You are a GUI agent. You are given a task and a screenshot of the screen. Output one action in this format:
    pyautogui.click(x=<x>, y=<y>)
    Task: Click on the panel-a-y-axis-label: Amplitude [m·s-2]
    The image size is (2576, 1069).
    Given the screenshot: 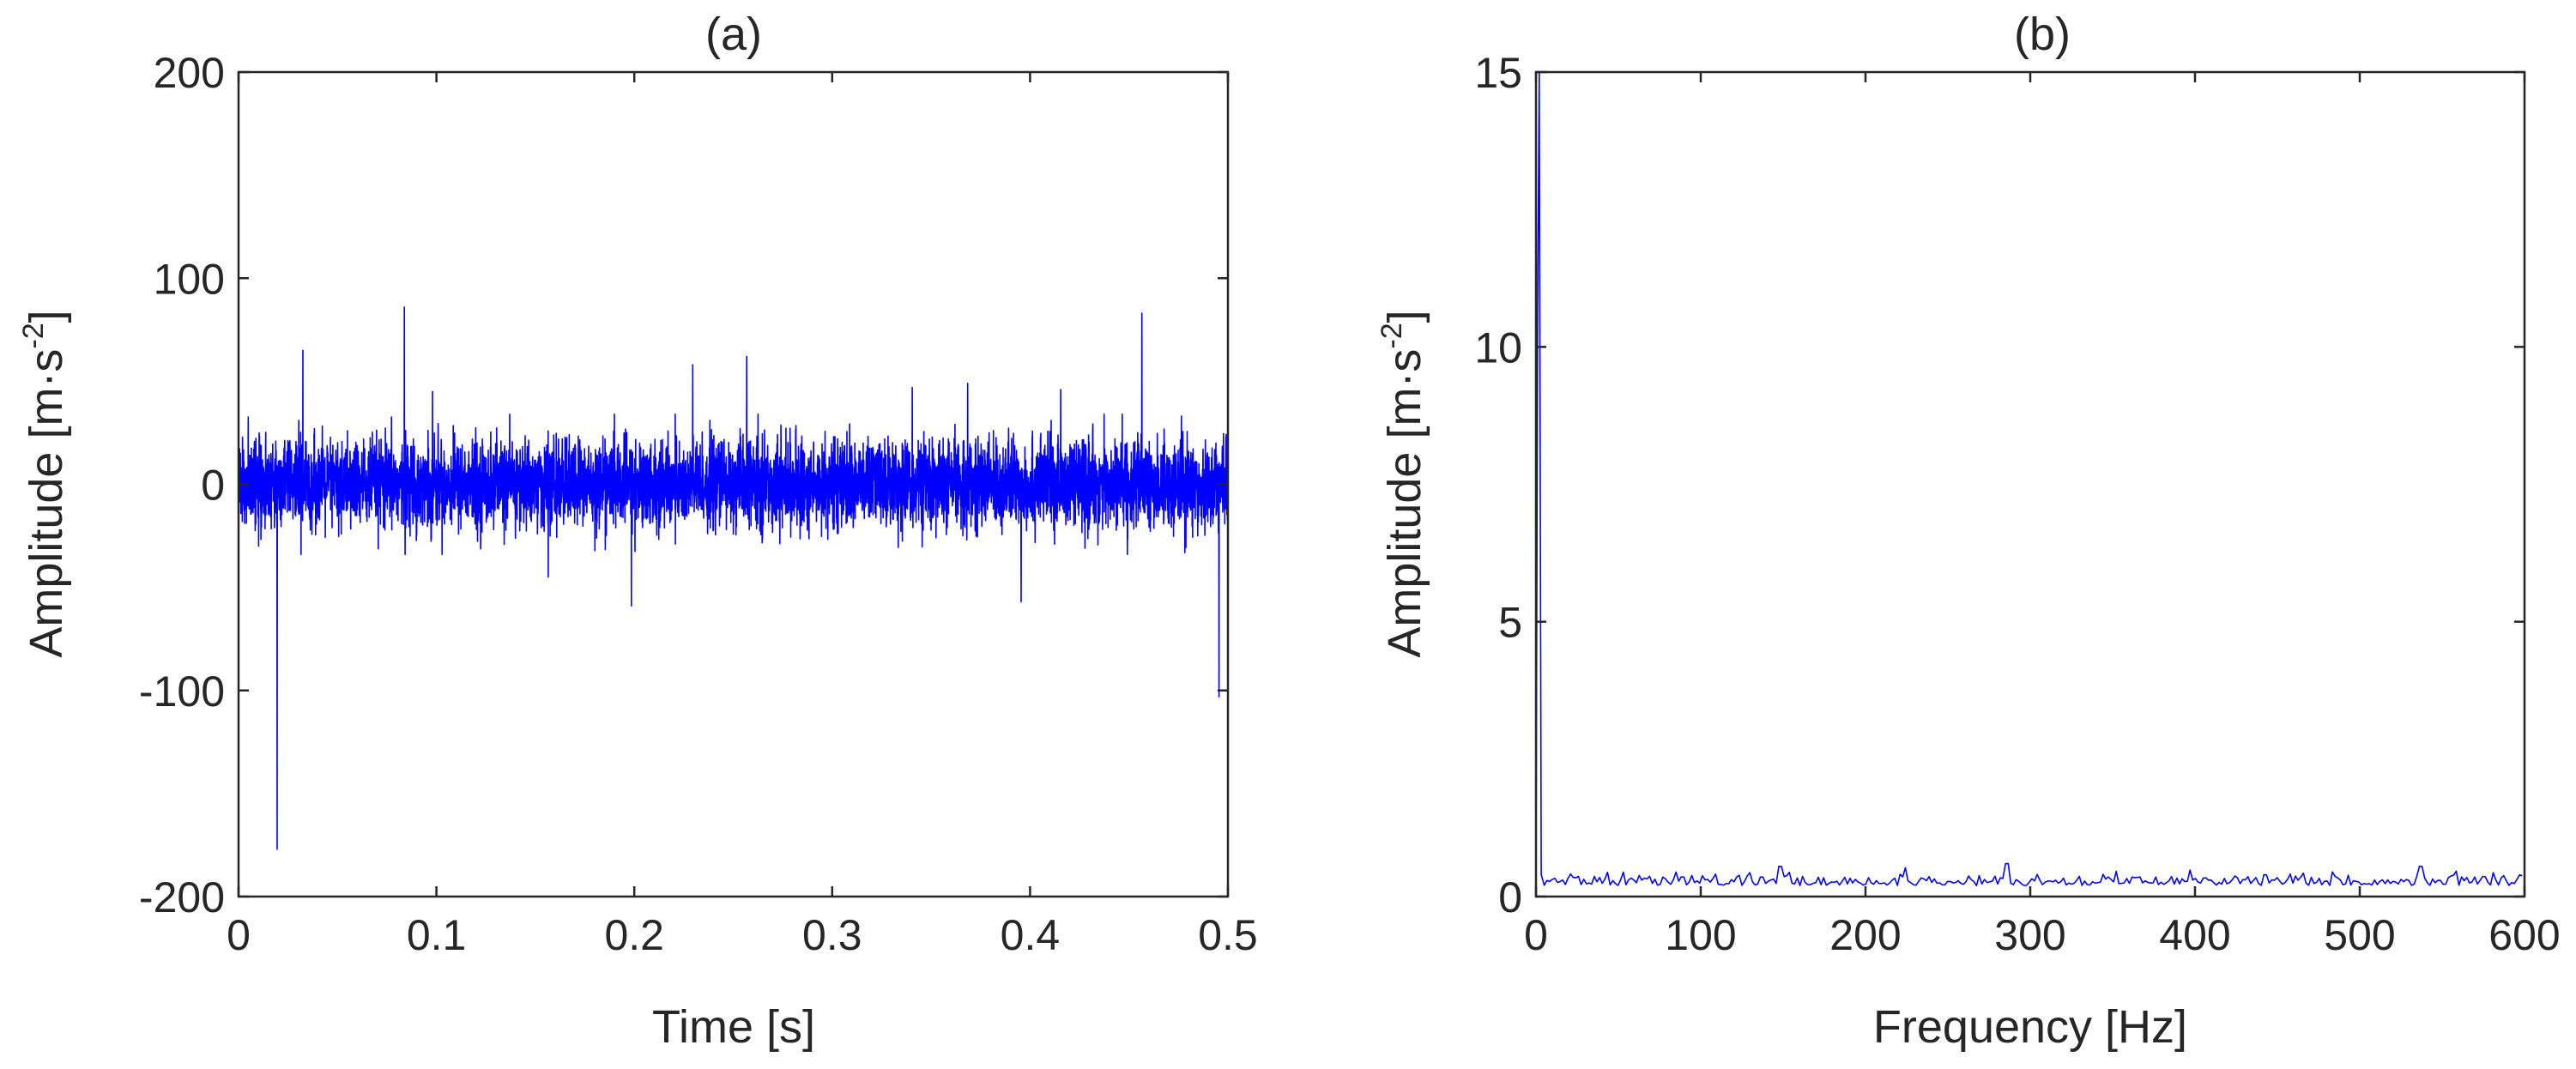 What is the action you would take?
    pyautogui.click(x=44, y=483)
    